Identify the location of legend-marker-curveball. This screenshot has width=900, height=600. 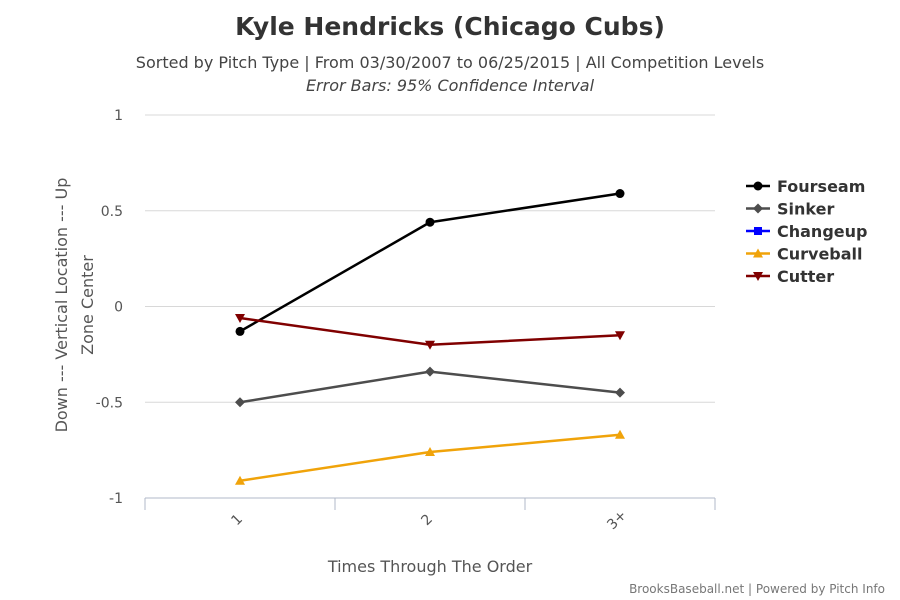
(758, 253).